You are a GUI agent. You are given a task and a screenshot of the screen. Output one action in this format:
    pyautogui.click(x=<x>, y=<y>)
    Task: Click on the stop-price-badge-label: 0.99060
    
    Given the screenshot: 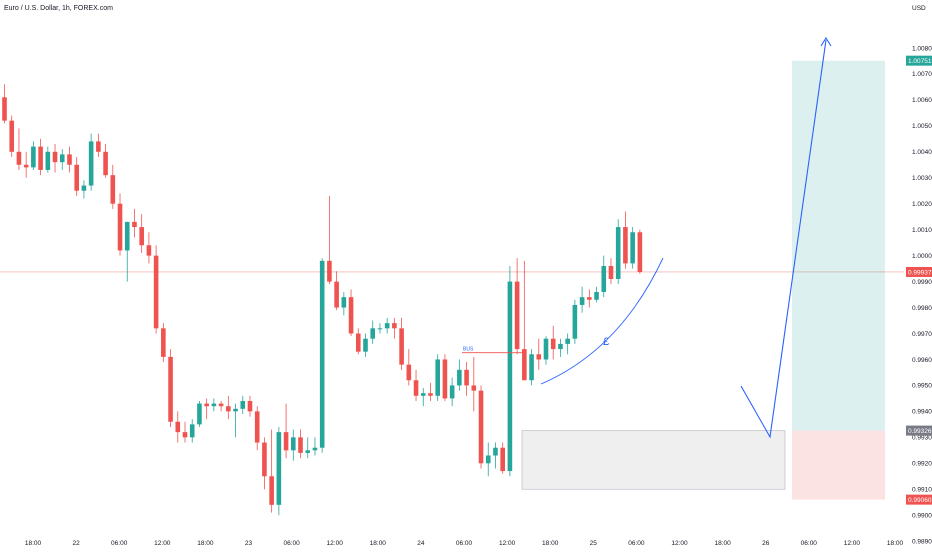 What is the action you would take?
    pyautogui.click(x=920, y=500)
    